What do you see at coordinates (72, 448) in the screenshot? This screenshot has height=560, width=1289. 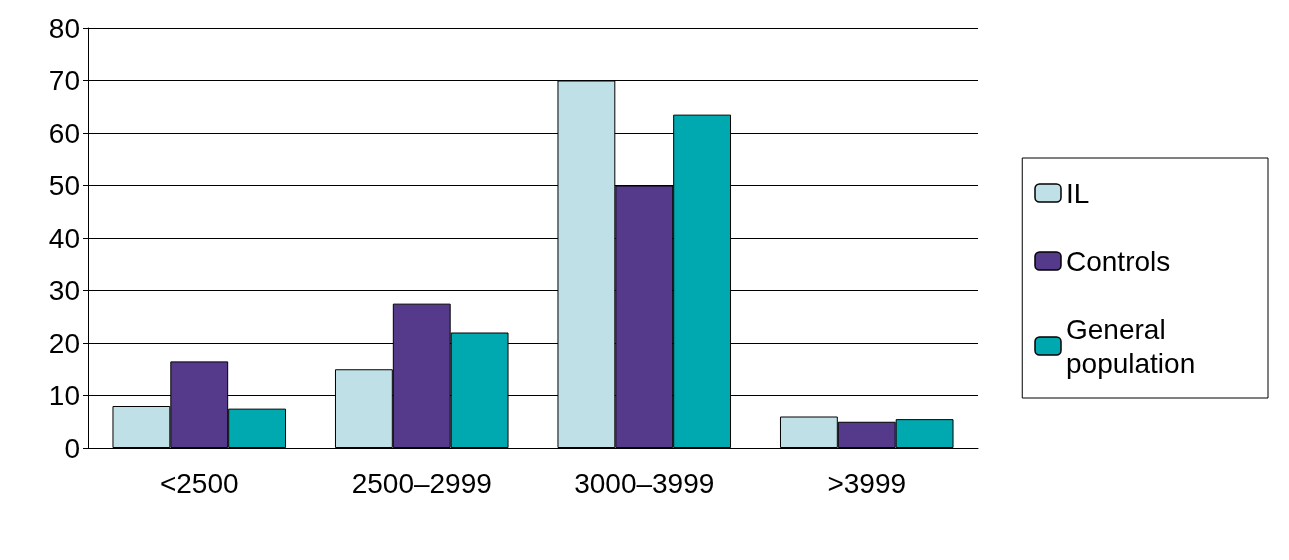 I see `y-tick-label: 0` at bounding box center [72, 448].